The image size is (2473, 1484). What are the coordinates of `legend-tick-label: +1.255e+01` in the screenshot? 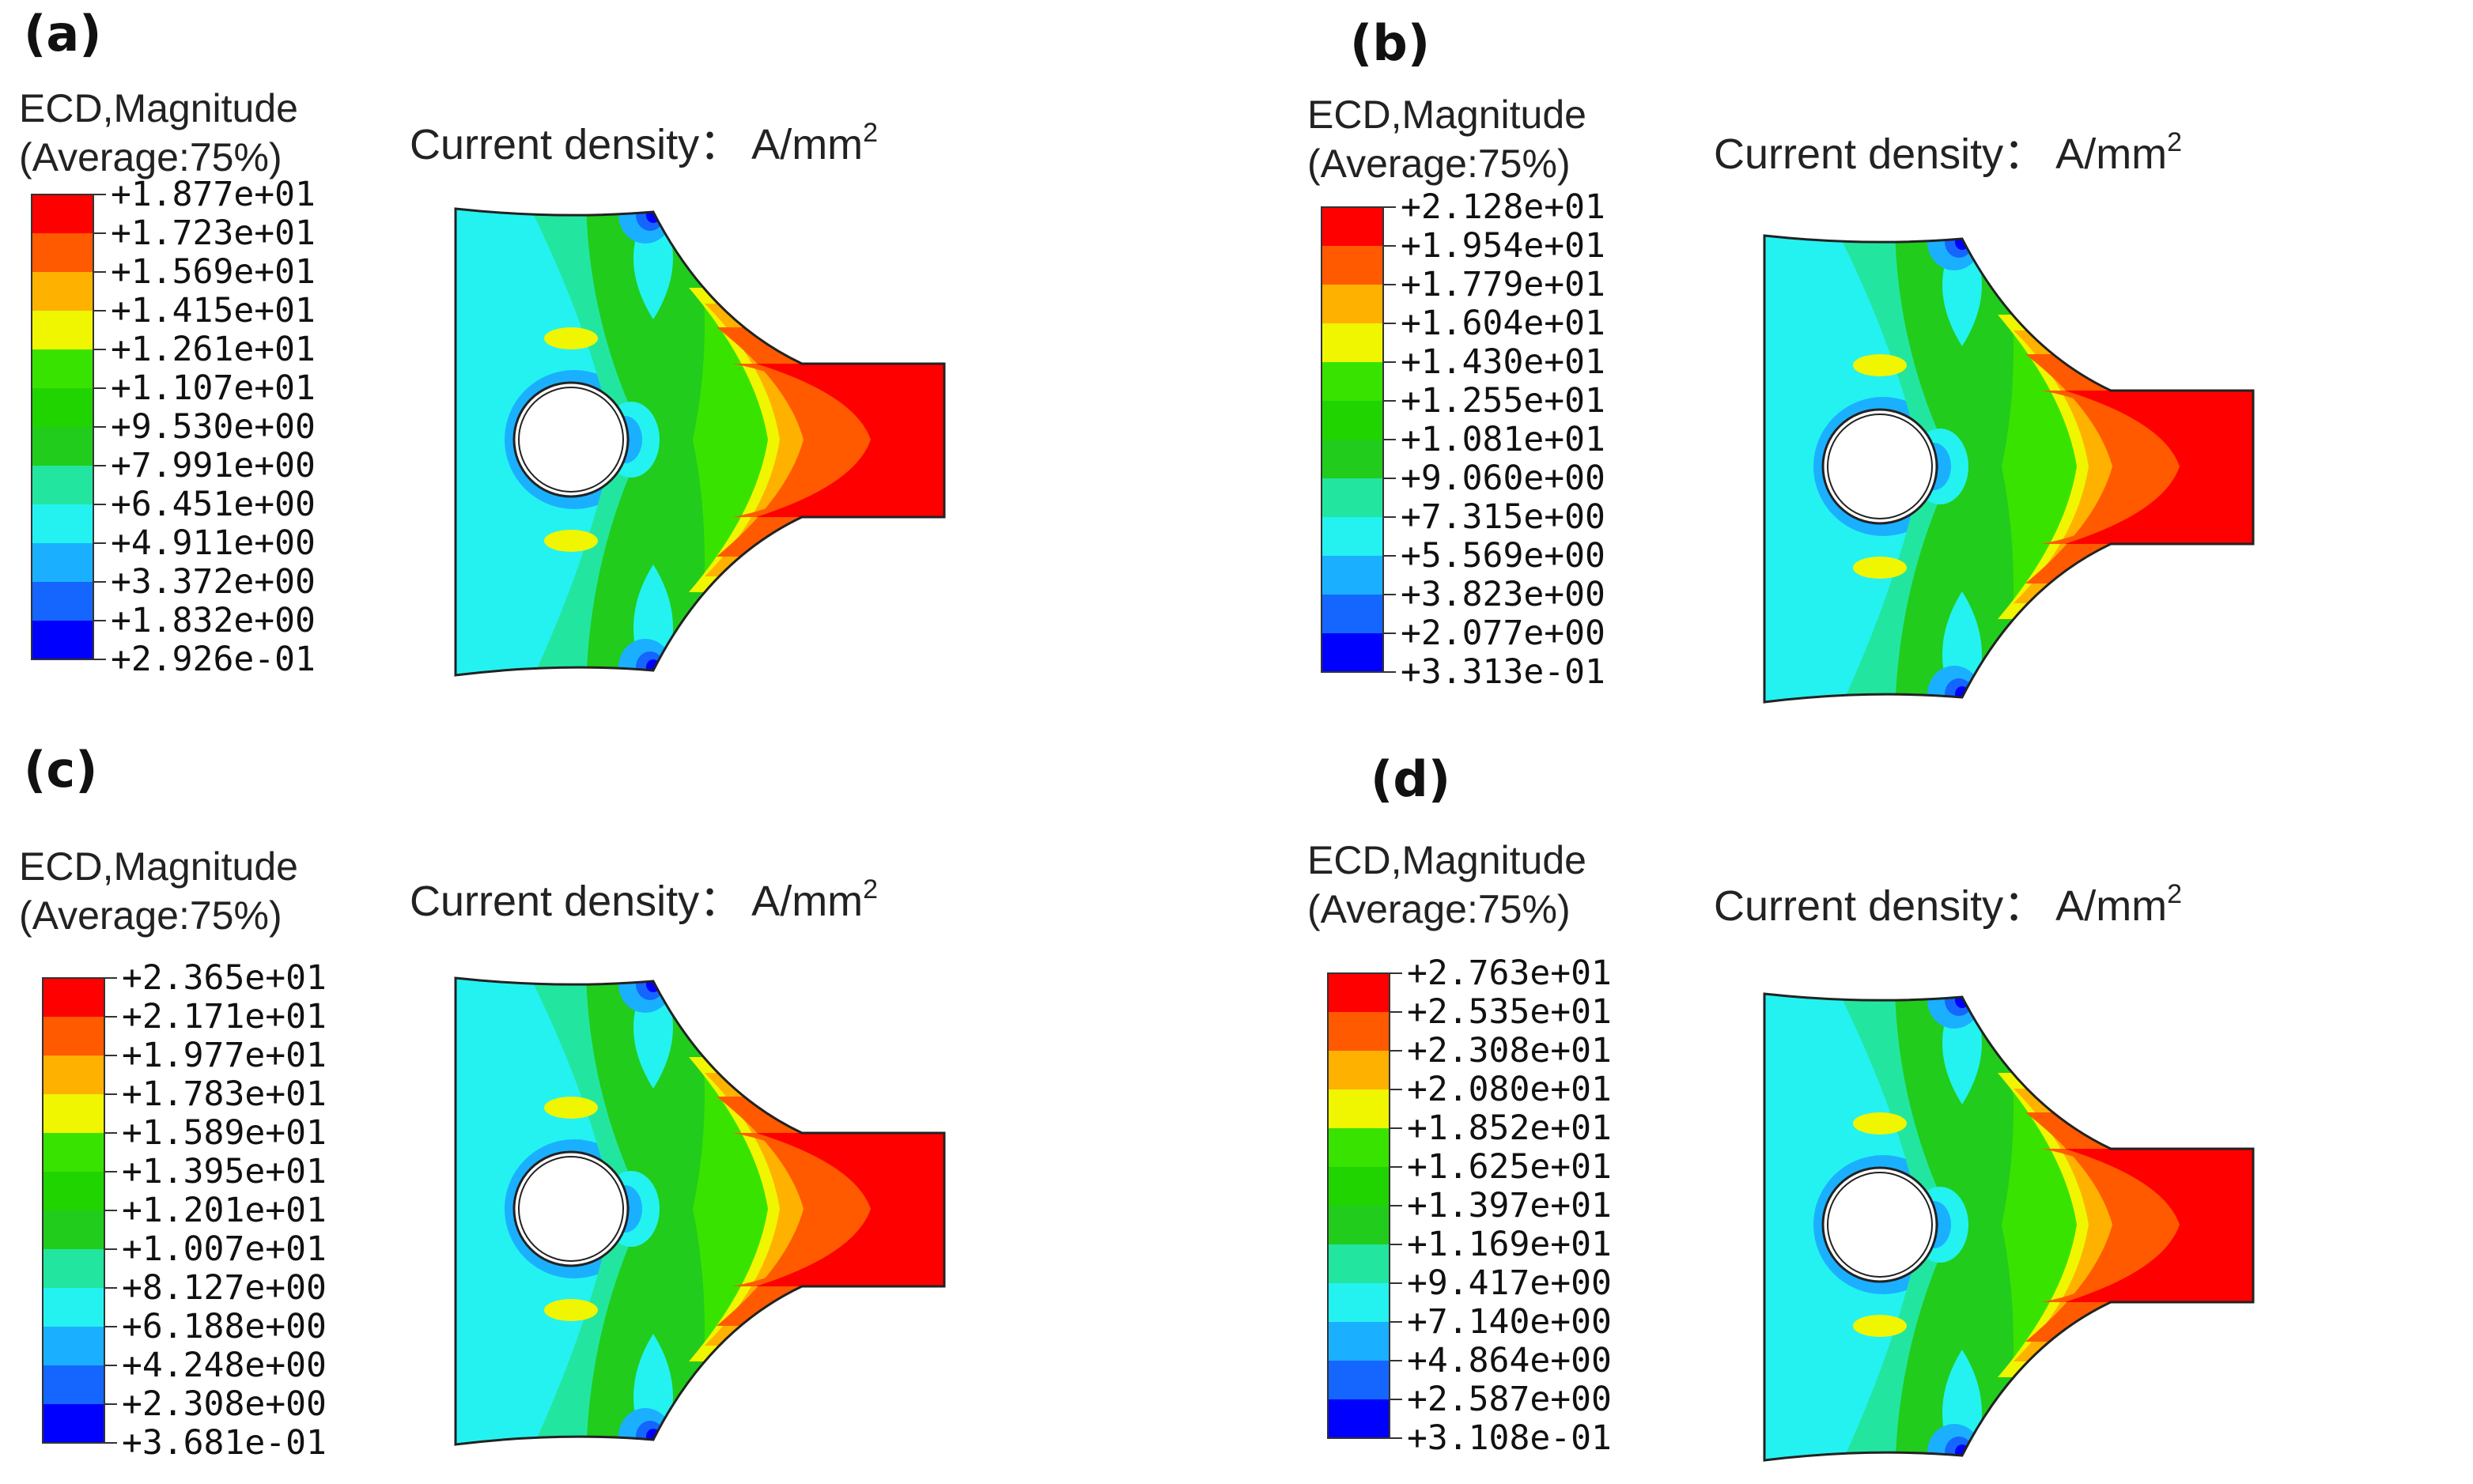 It's located at (1503, 401).